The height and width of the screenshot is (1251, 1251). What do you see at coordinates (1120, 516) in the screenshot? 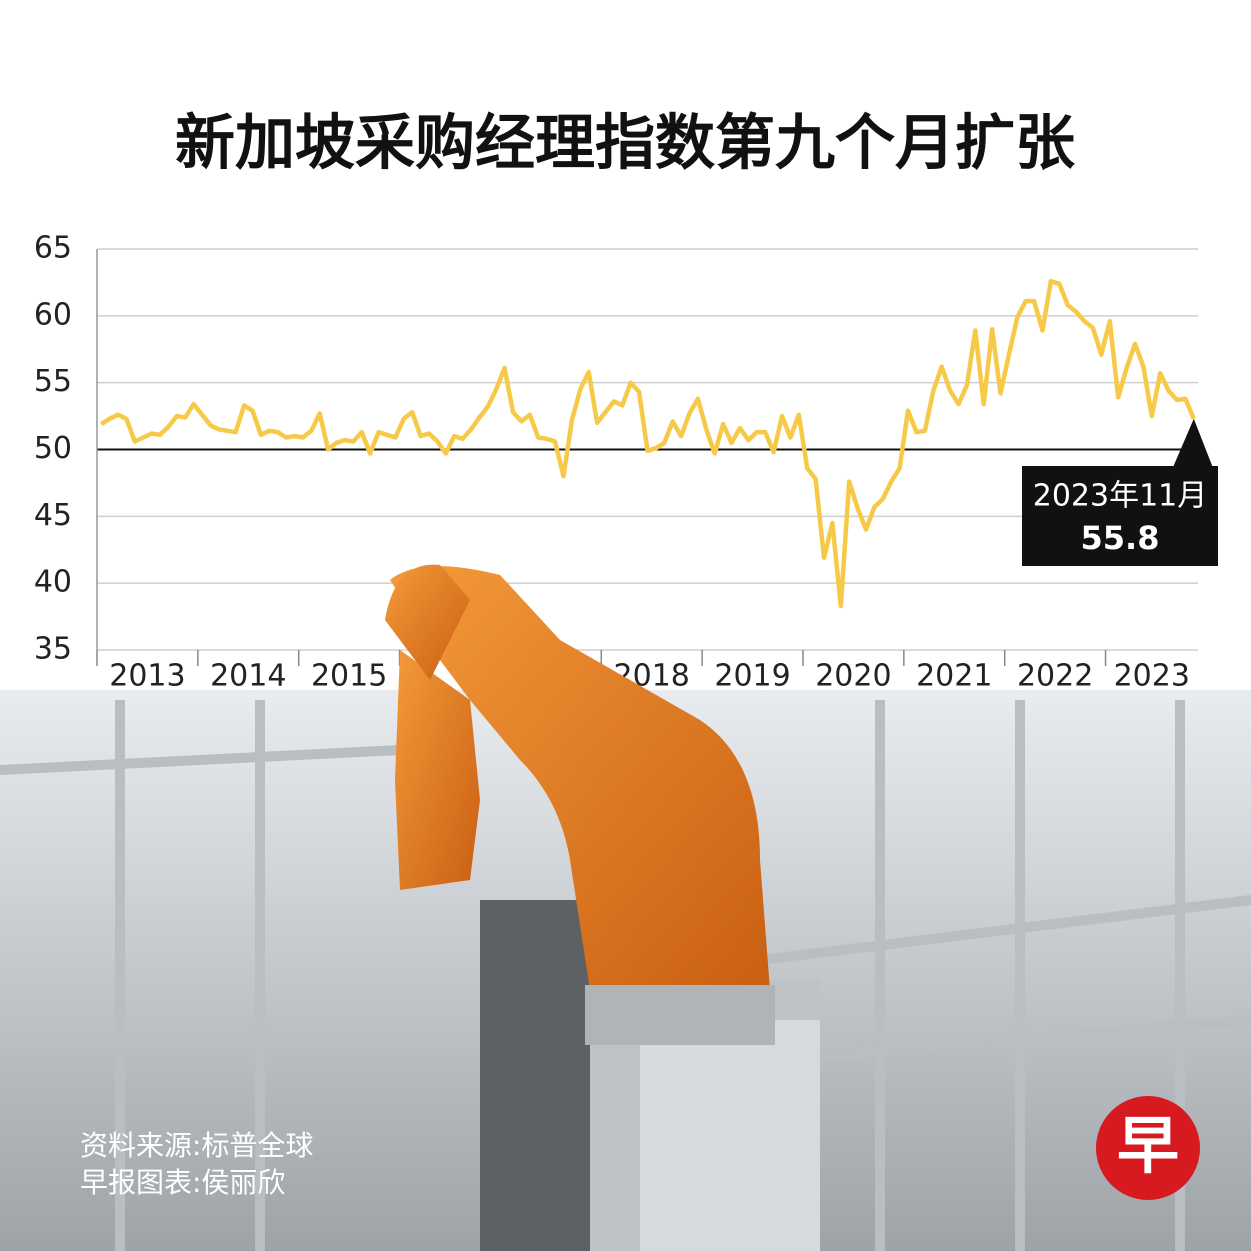
I see `annotation-box` at bounding box center [1120, 516].